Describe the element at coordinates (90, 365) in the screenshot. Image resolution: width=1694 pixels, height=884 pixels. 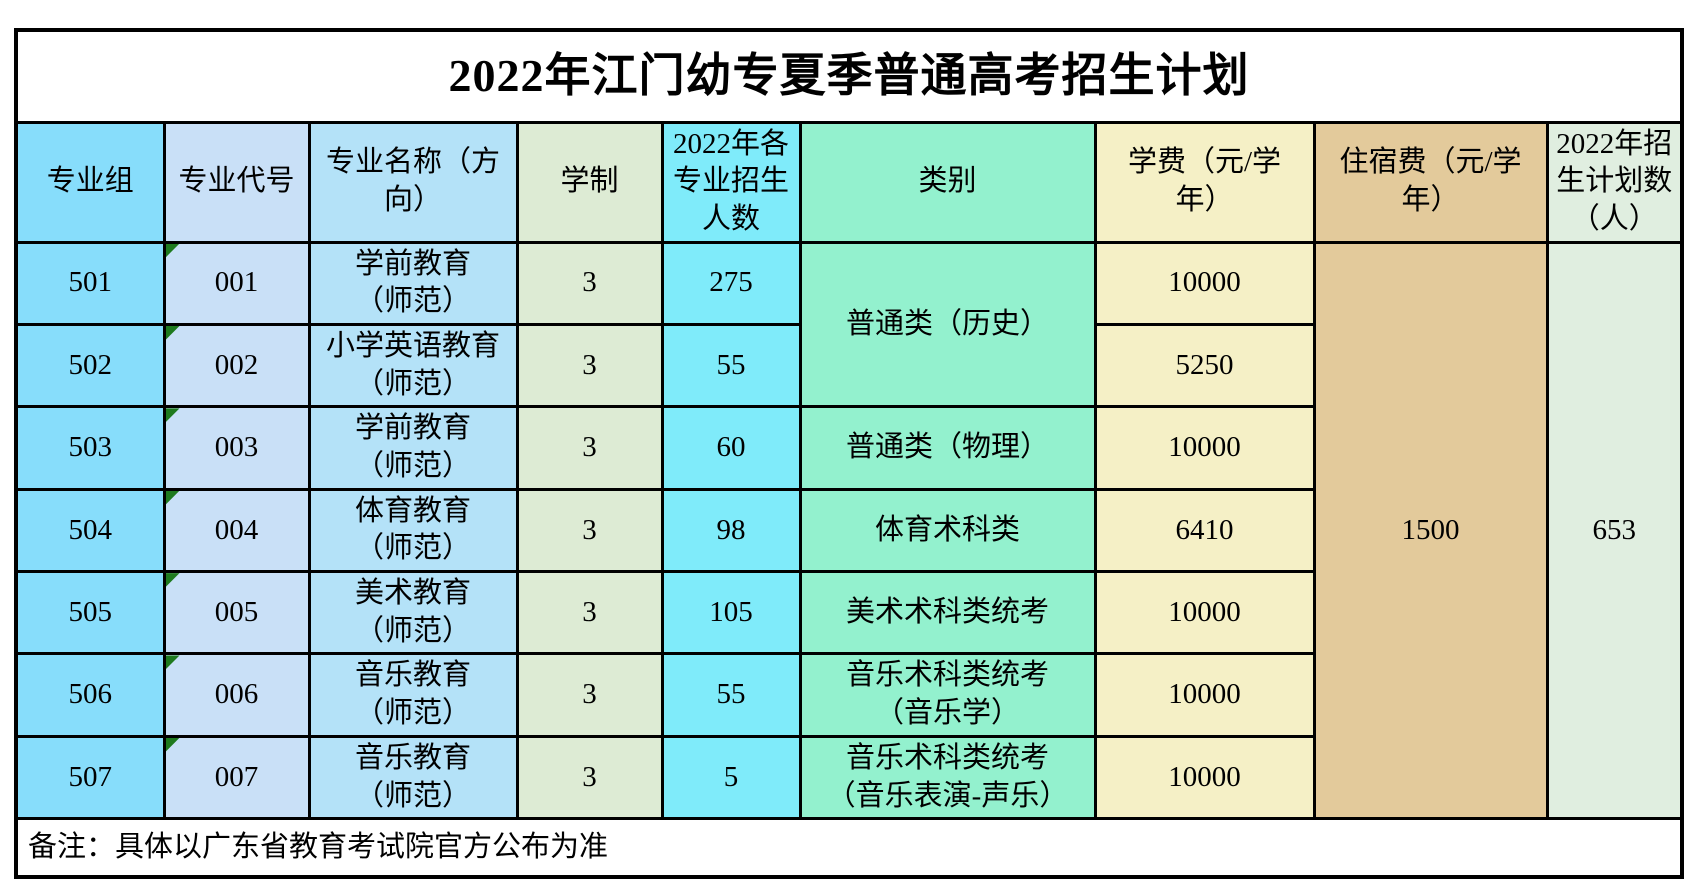
I see `group-cell: 502` at that location.